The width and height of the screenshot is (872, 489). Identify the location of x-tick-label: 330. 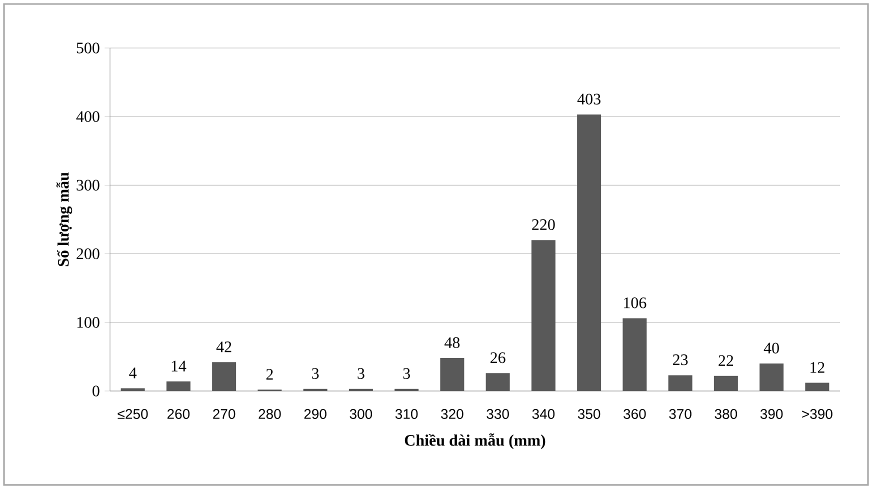
(497, 414).